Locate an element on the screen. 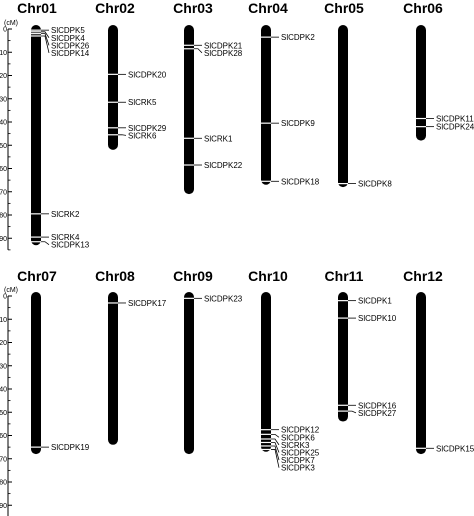  gene-label: SlCRK6 is located at coordinates (142, 135).